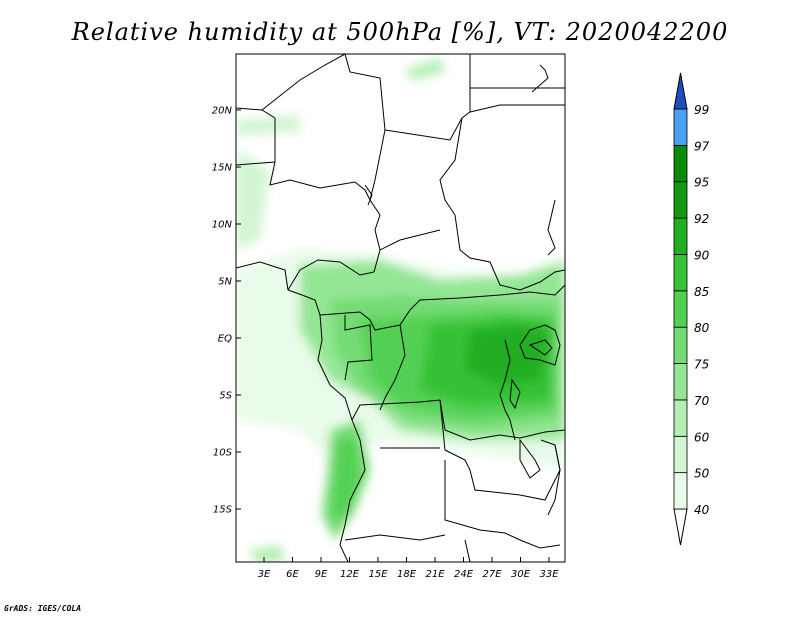 Image resolution: width=800 pixels, height=618 pixels. Describe the element at coordinates (464, 574) in the screenshot. I see `lon-label: 24E` at that location.